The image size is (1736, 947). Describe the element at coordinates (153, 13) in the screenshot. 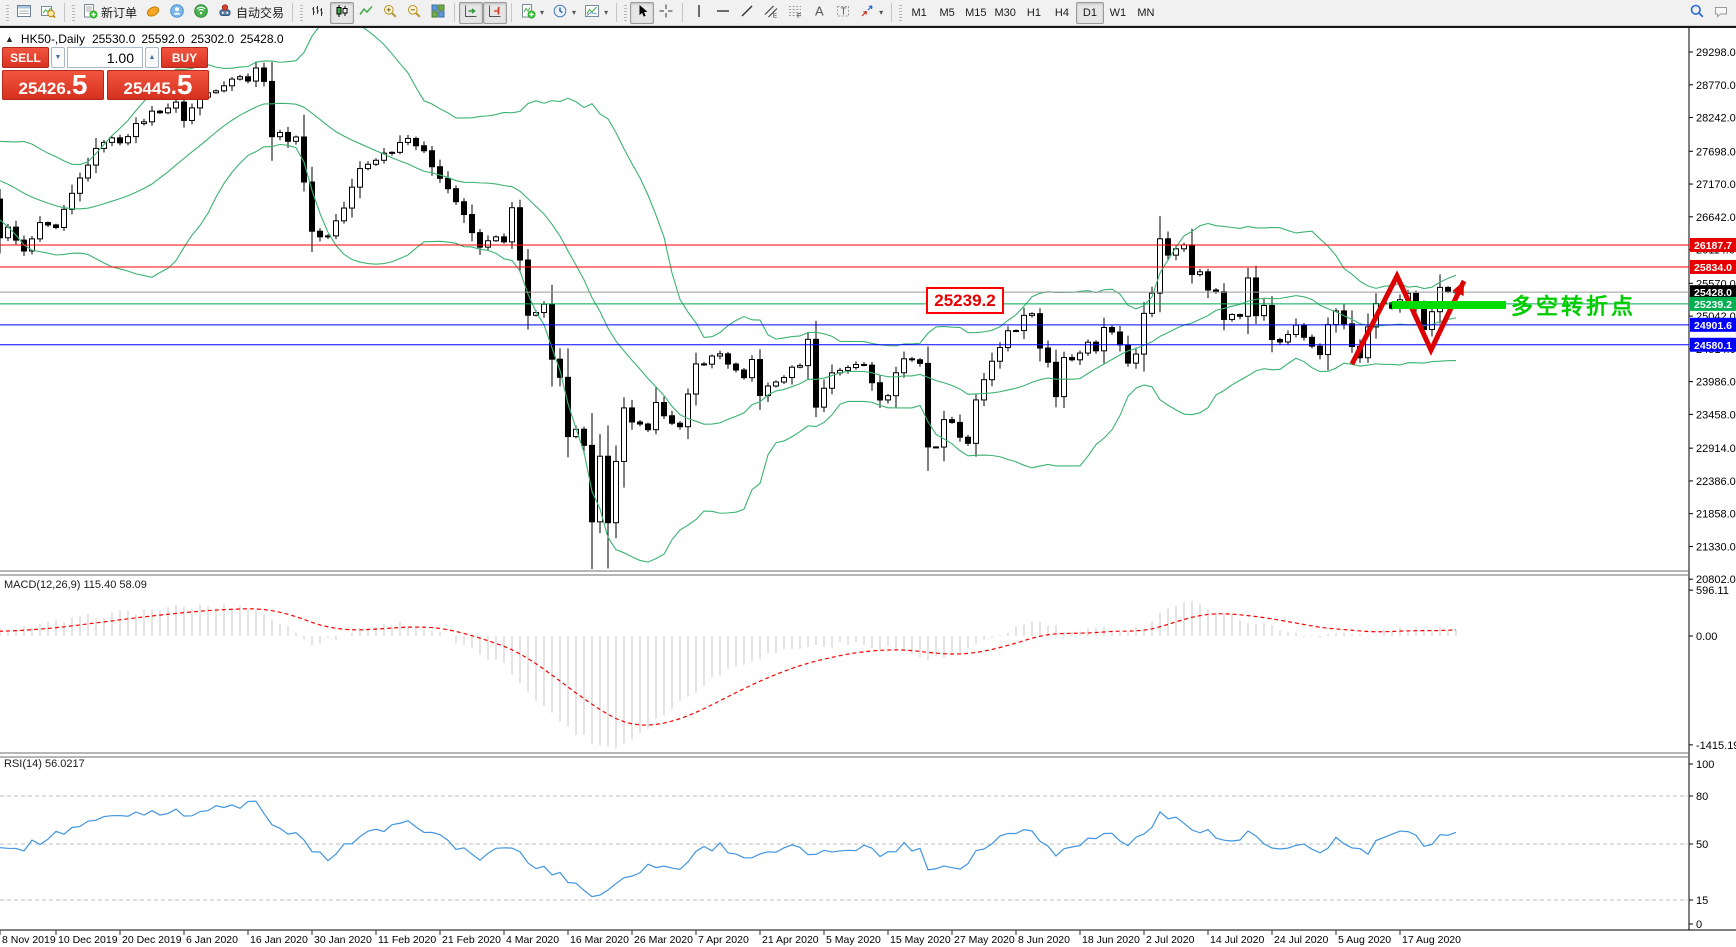

I see `market-watch-button` at that location.